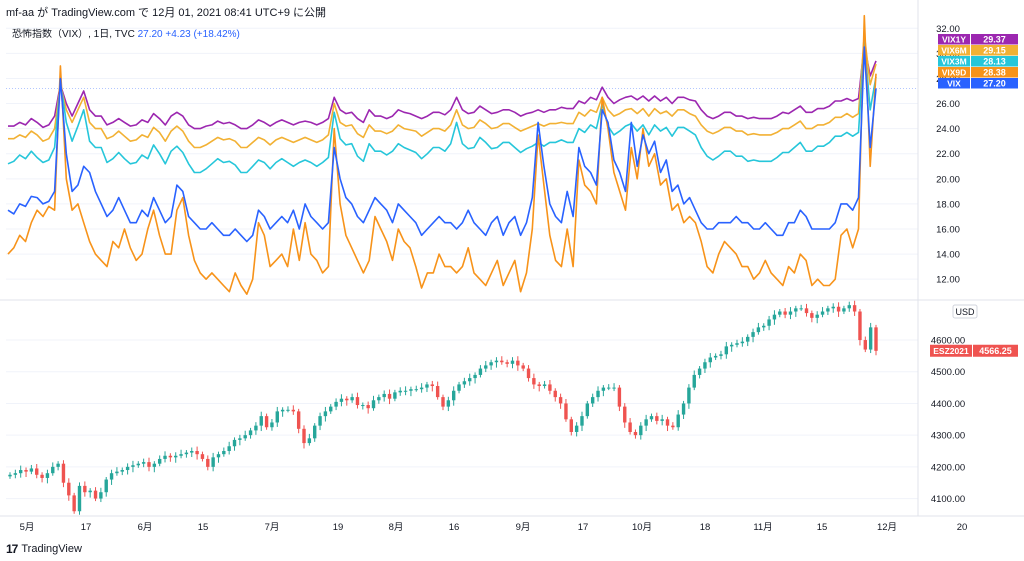 The height and width of the screenshot is (561, 1024). What do you see at coordinates (948, 404) in the screenshot?
I see `y-tick-label: 4400.00` at bounding box center [948, 404].